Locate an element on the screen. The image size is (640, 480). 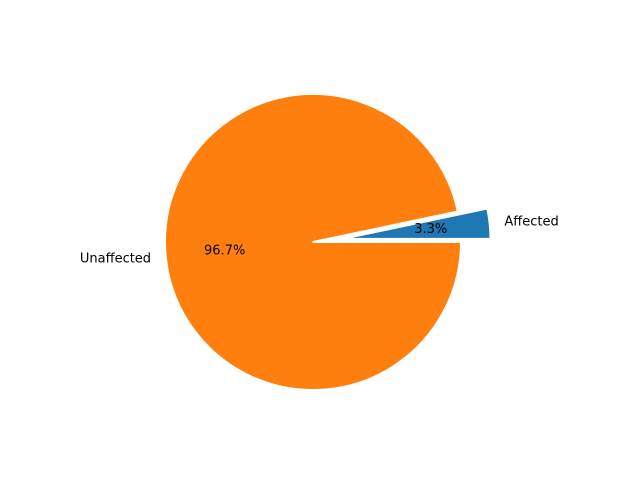
pie-slice-affected is located at coordinates (416, 223).